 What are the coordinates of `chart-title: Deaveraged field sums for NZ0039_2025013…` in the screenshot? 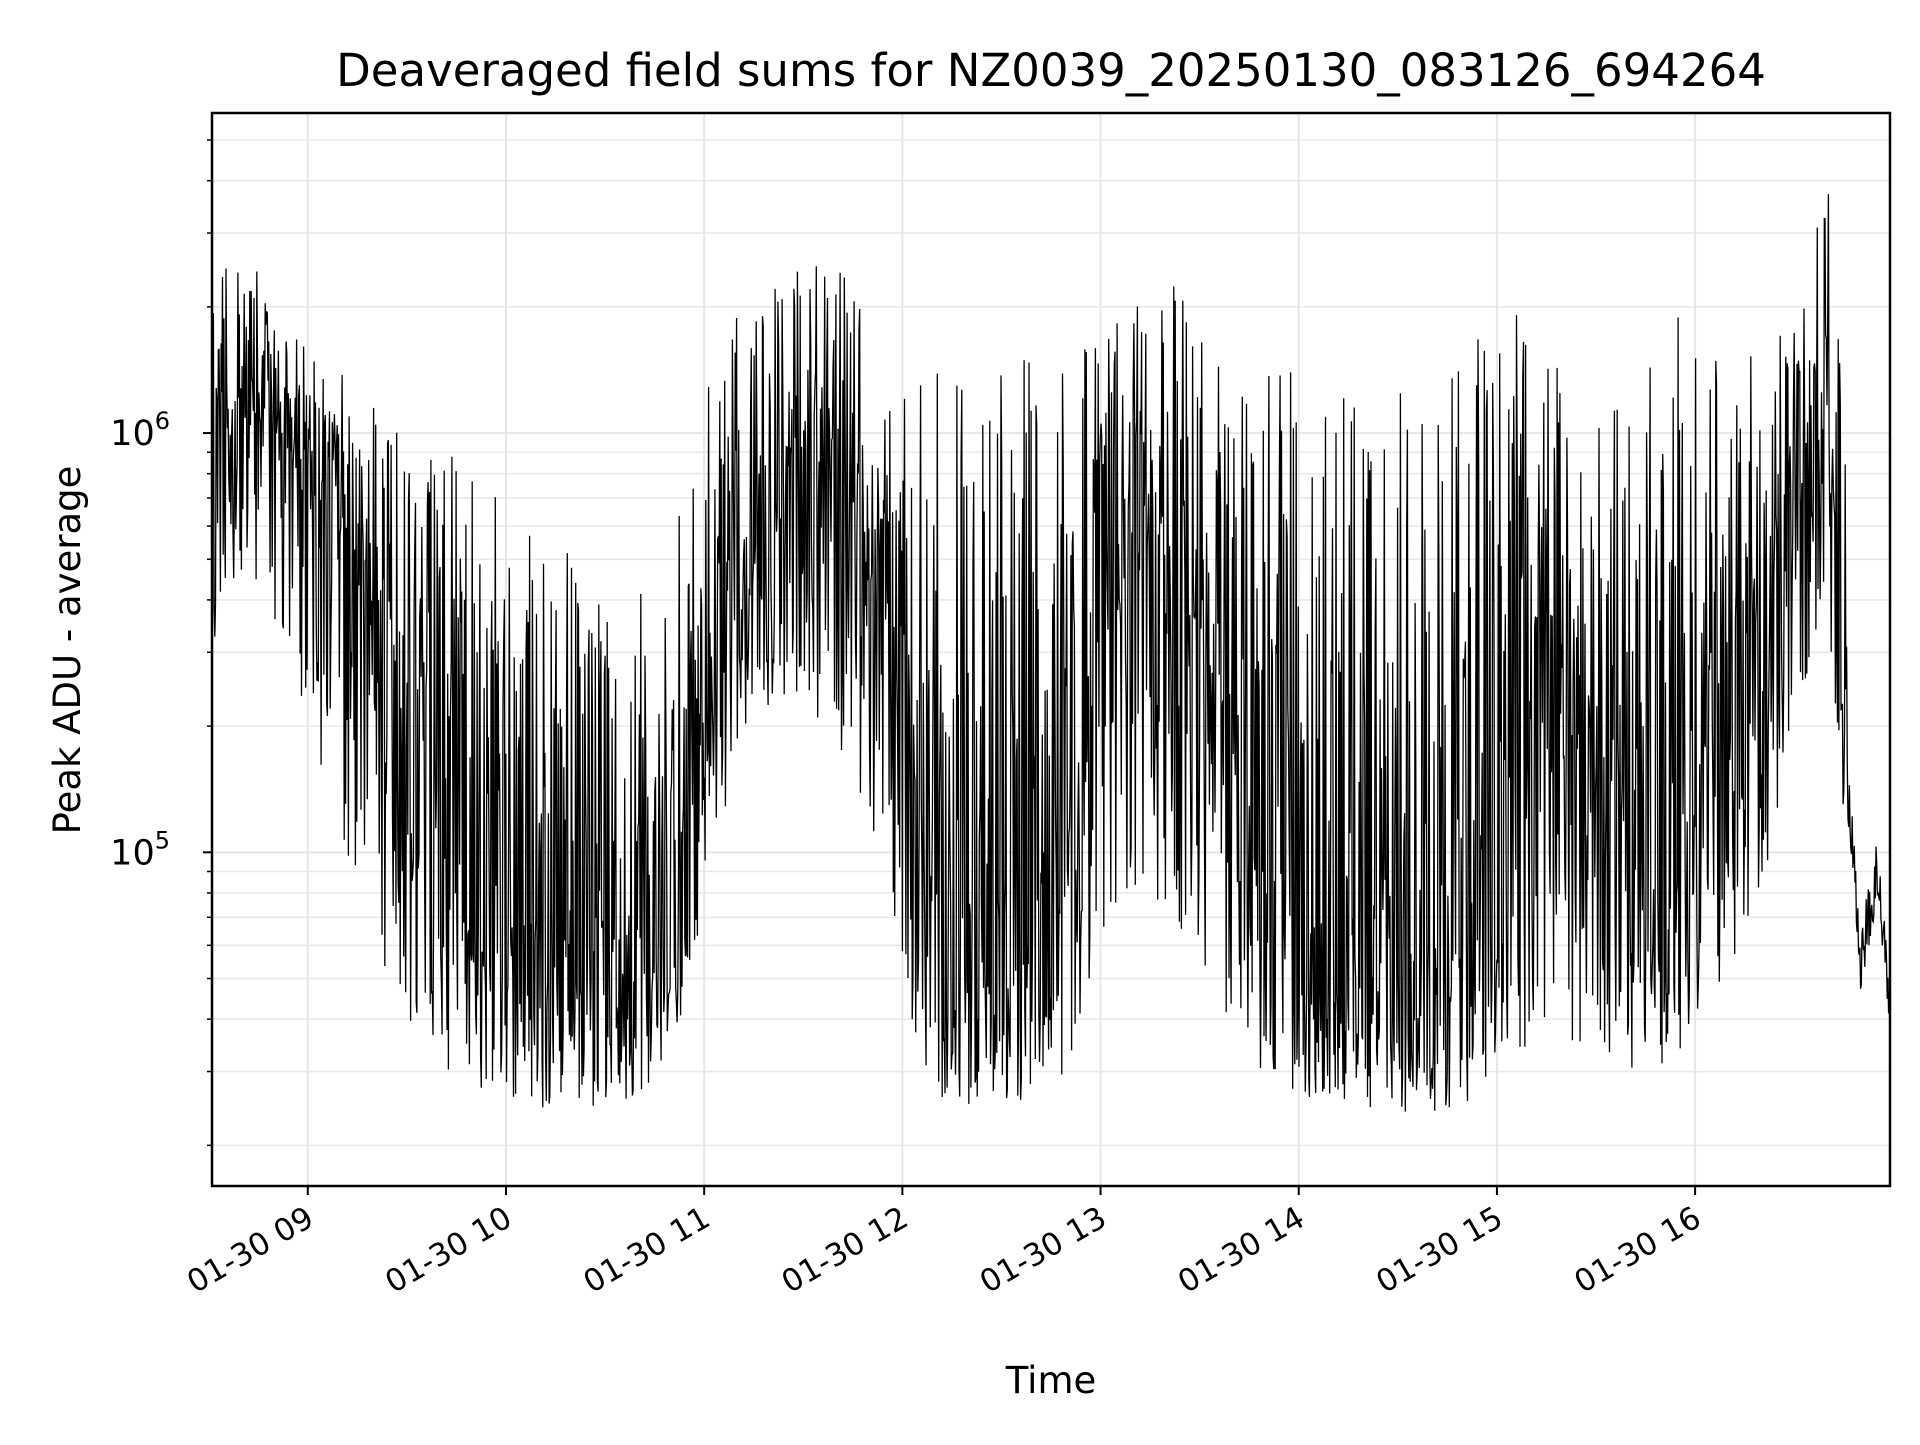 It's located at (1051, 70).